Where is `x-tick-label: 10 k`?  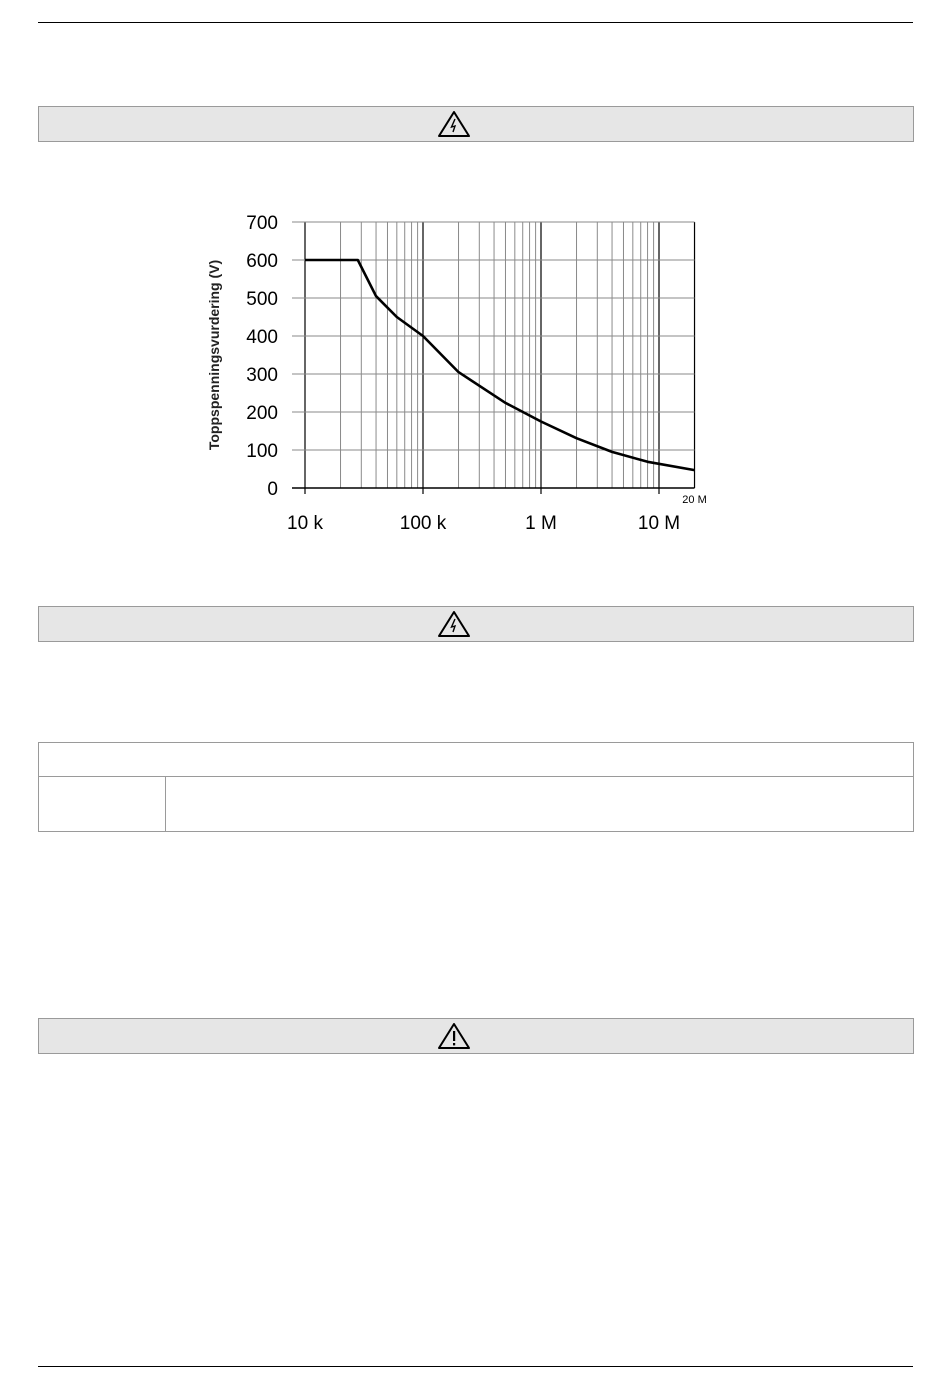 x-tick-label: 10 k is located at coordinates (305, 523).